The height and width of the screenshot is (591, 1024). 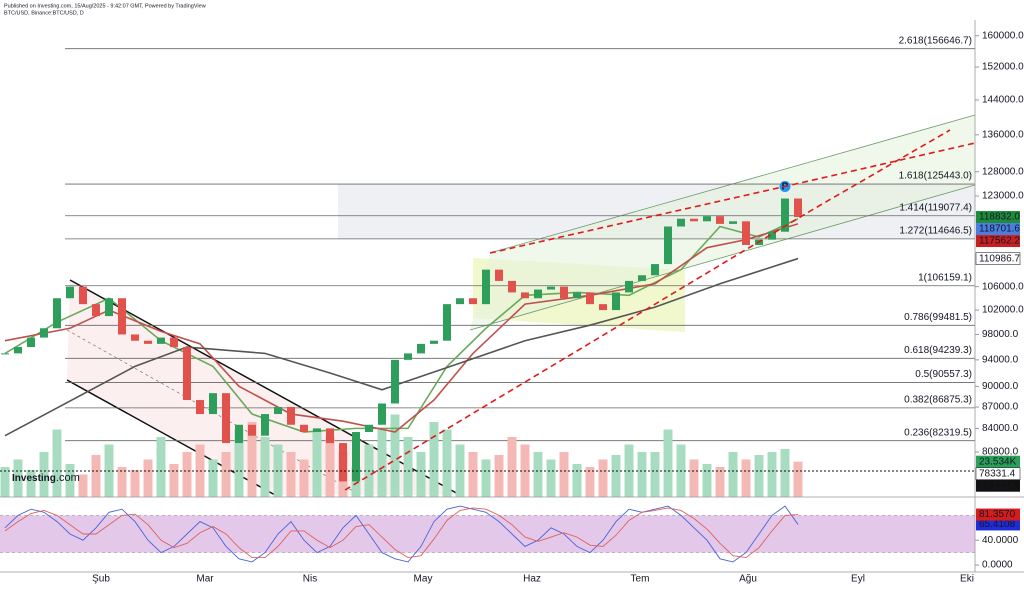 I want to click on x-tick-label: Haz, so click(x=532, y=579).